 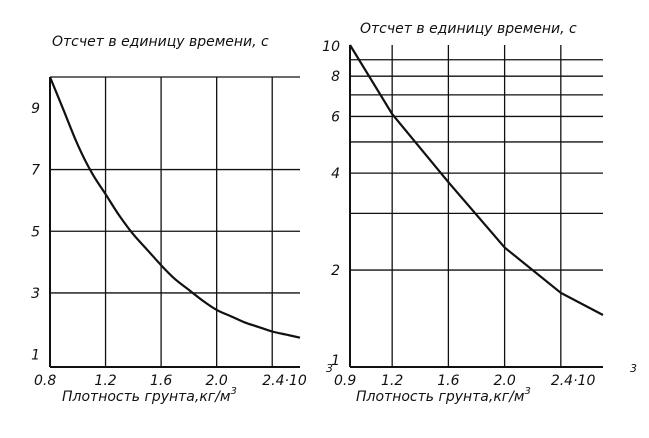 I want to click on chart-2-y-tick-labels: 1 2 4 6 8 10, so click(x=331, y=204).